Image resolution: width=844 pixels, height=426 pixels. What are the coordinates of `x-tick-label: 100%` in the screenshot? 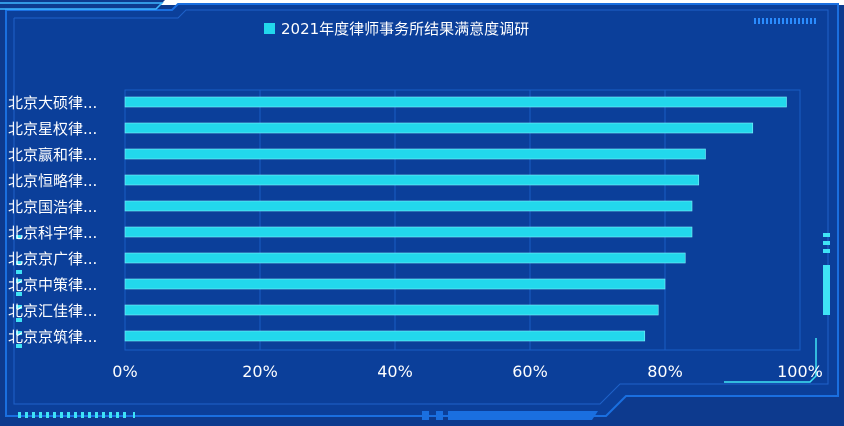 It's located at (800, 371).